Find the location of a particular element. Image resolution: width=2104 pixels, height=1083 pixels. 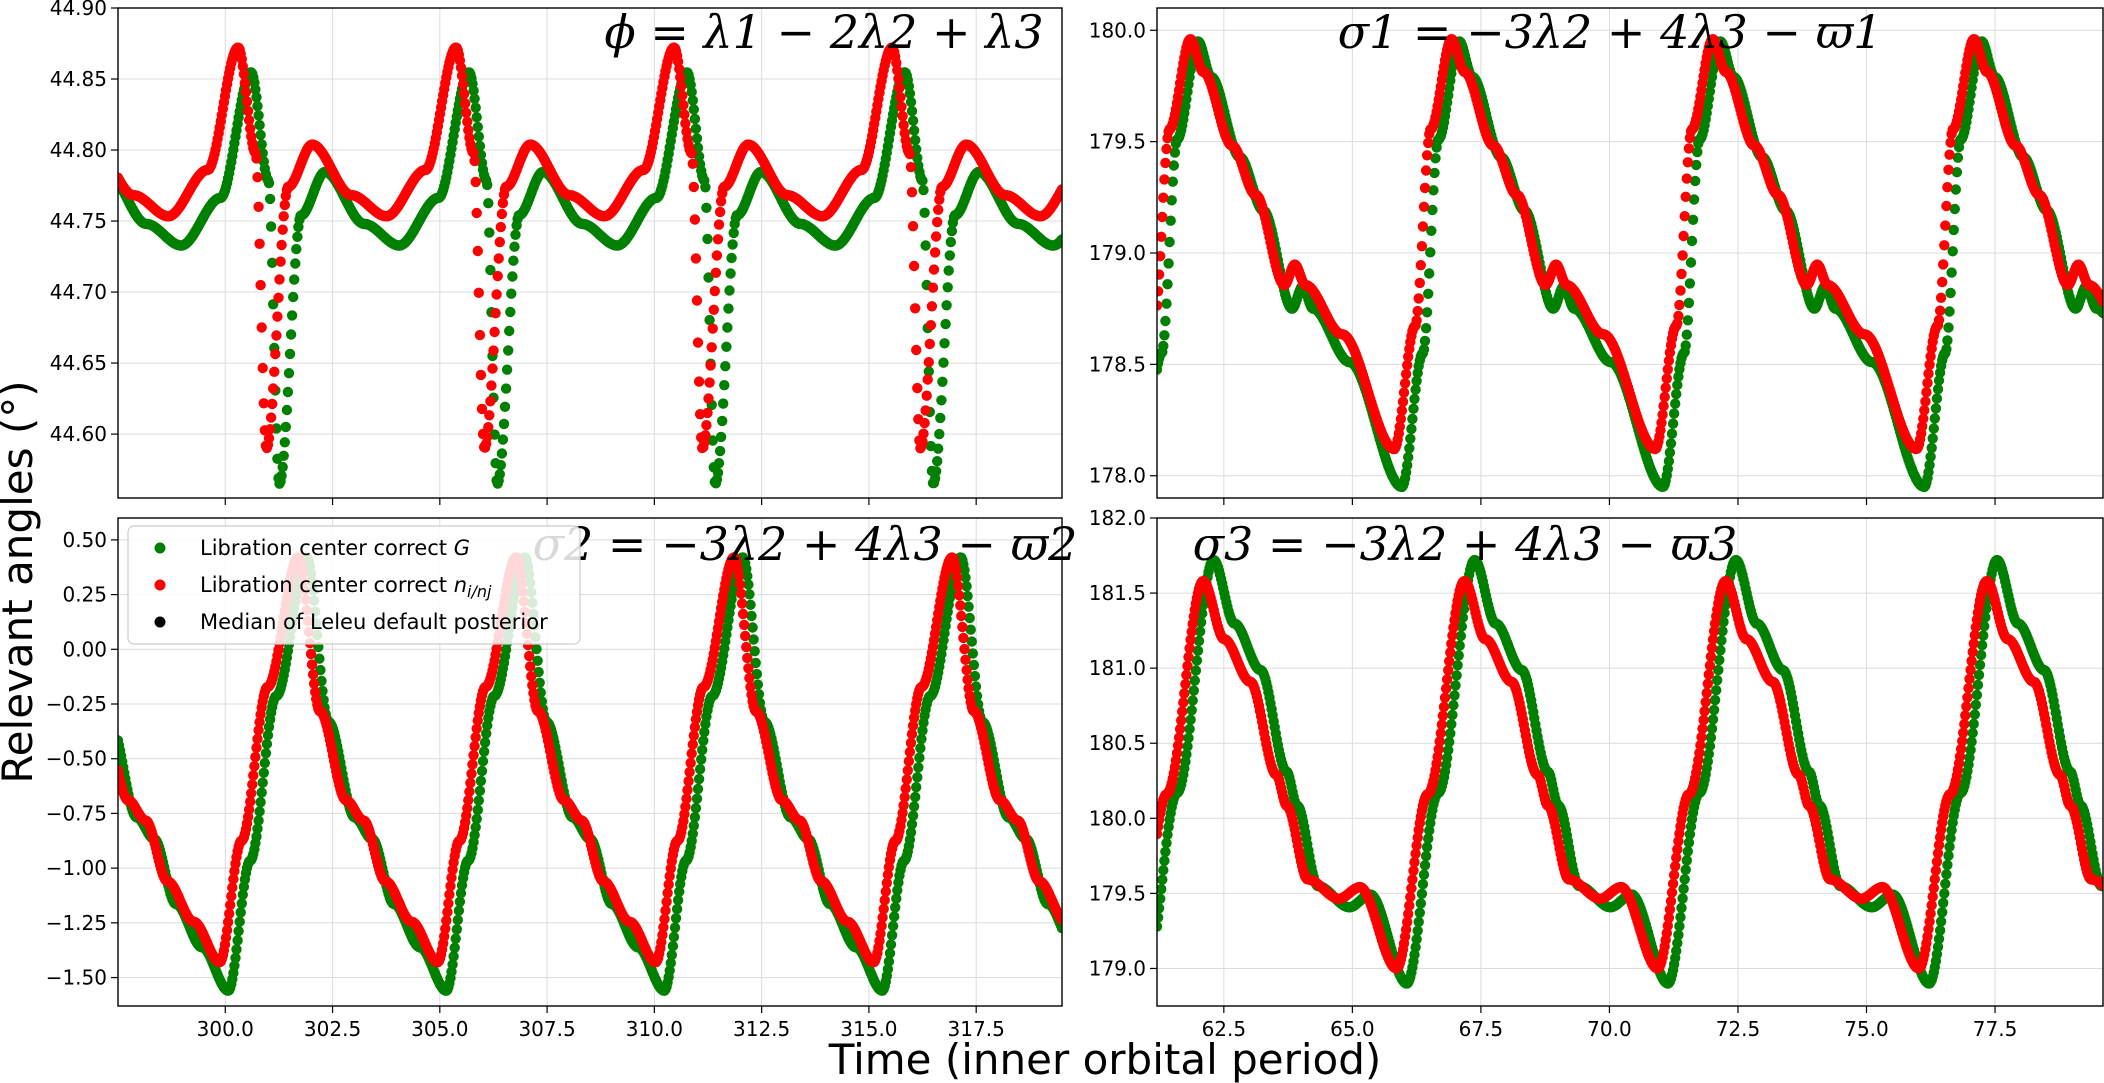

y-tick-label: 0.25 is located at coordinates (84, 595).